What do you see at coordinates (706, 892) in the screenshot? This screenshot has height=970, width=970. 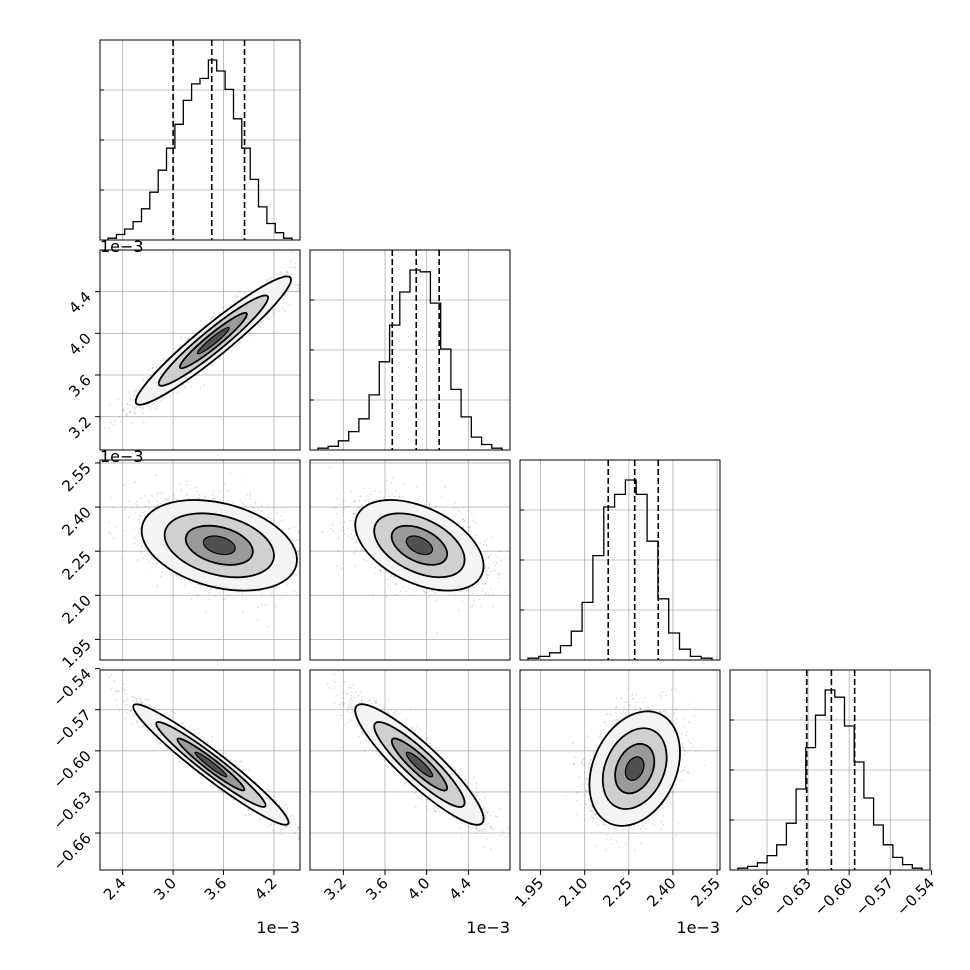 I see `x-tick-label: 2.55` at bounding box center [706, 892].